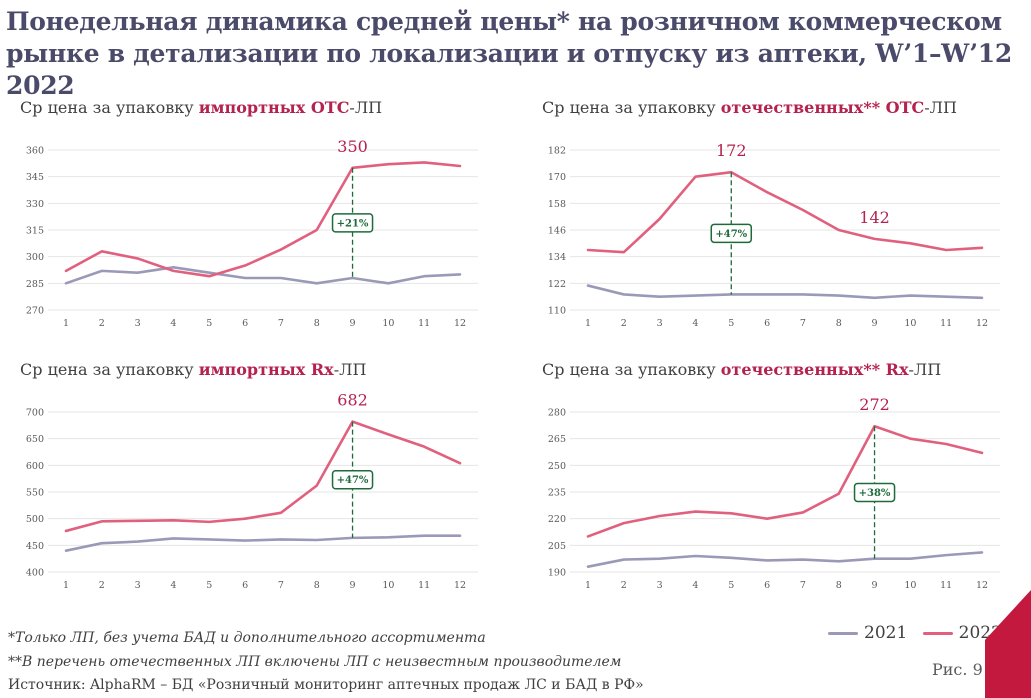 The height and width of the screenshot is (698, 1031). Describe the element at coordinates (35, 413) in the screenshot. I see `y-tick-label: 700` at that location.